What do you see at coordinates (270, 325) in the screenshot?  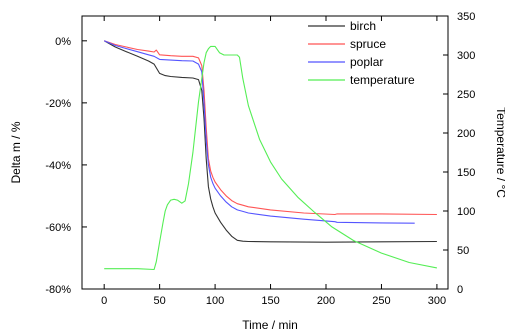 I see `x-axis-title: Time / min` at bounding box center [270, 325].